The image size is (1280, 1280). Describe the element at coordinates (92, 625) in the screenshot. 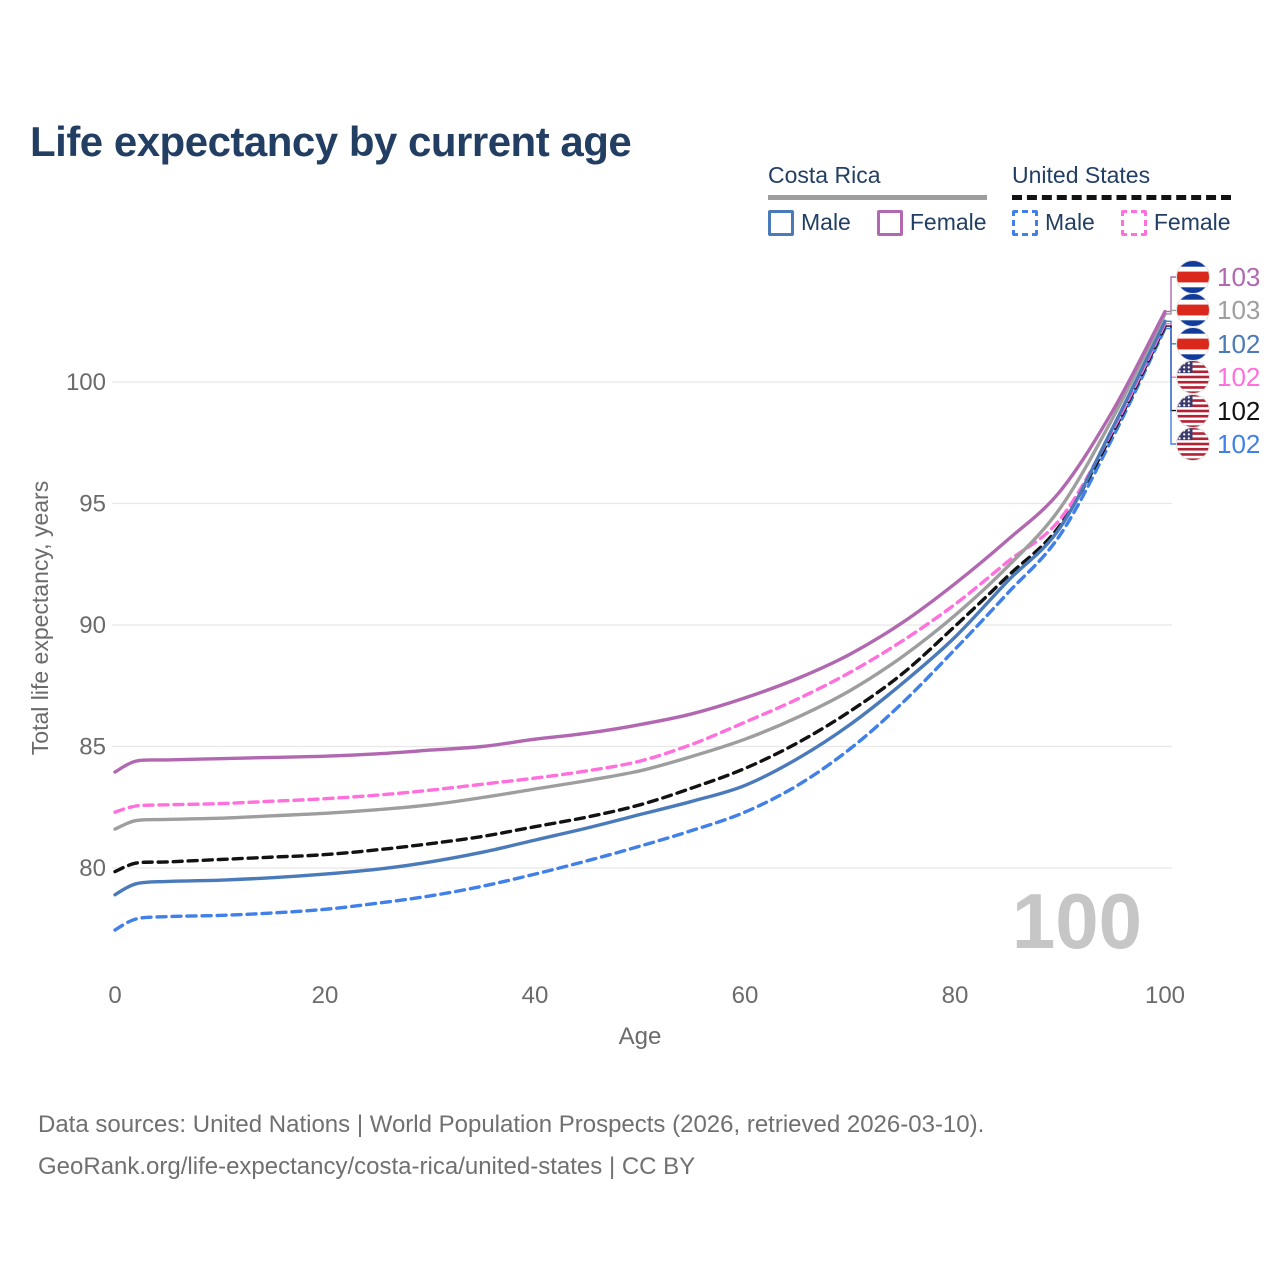

I see `y-tick-label: 90` at that location.